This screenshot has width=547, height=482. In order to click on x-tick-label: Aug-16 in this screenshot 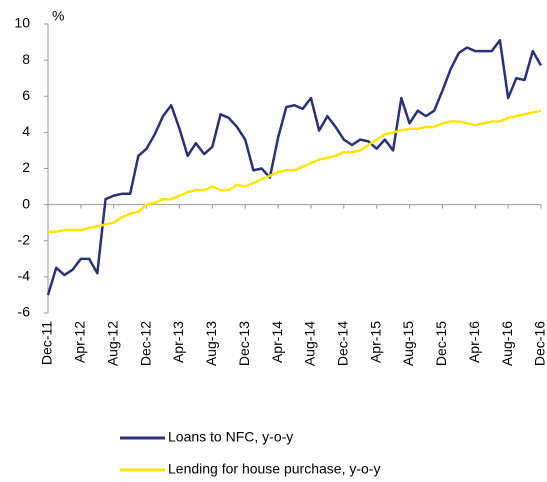, I will do `click(507, 343)`.